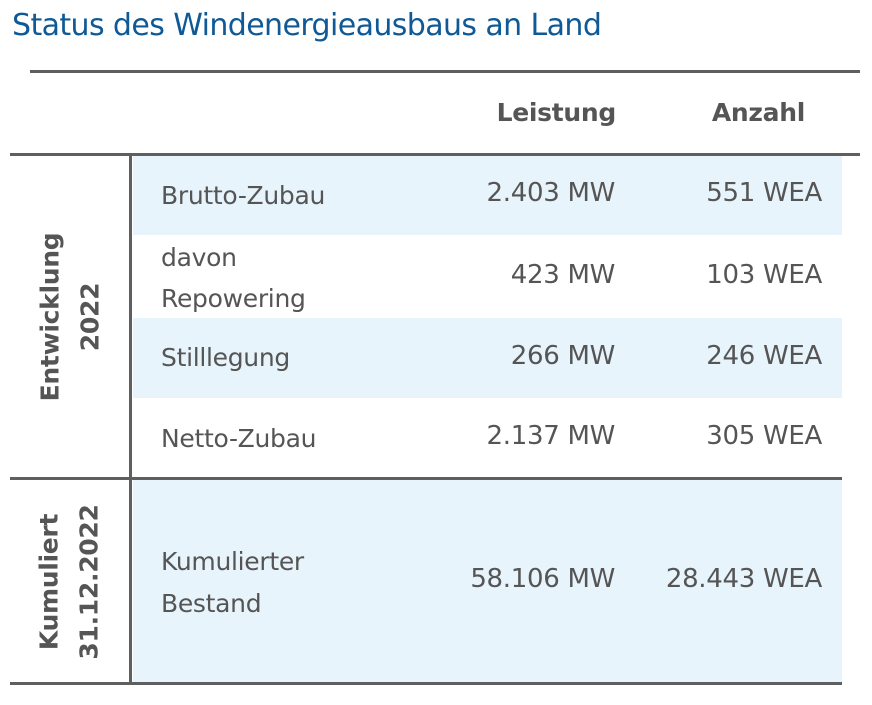 This screenshot has width=872, height=705. What do you see at coordinates (542, 579) in the screenshot?
I see `leistung-value: 58.106 MW` at bounding box center [542, 579].